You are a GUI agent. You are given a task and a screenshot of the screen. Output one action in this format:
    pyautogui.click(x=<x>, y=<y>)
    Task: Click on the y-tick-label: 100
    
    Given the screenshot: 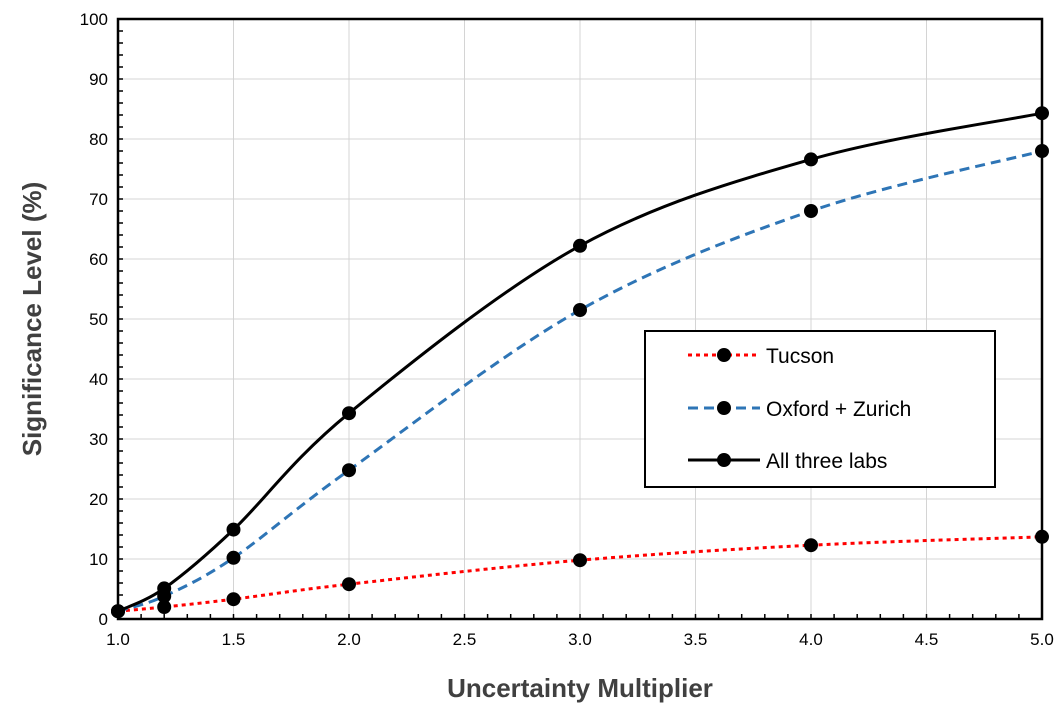 What is the action you would take?
    pyautogui.click(x=94, y=19)
    